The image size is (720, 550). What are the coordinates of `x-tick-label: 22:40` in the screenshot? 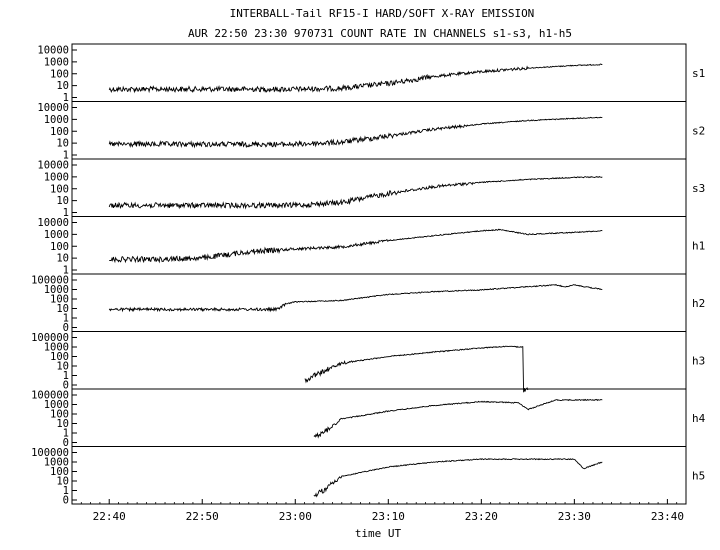 It's located at (109, 516).